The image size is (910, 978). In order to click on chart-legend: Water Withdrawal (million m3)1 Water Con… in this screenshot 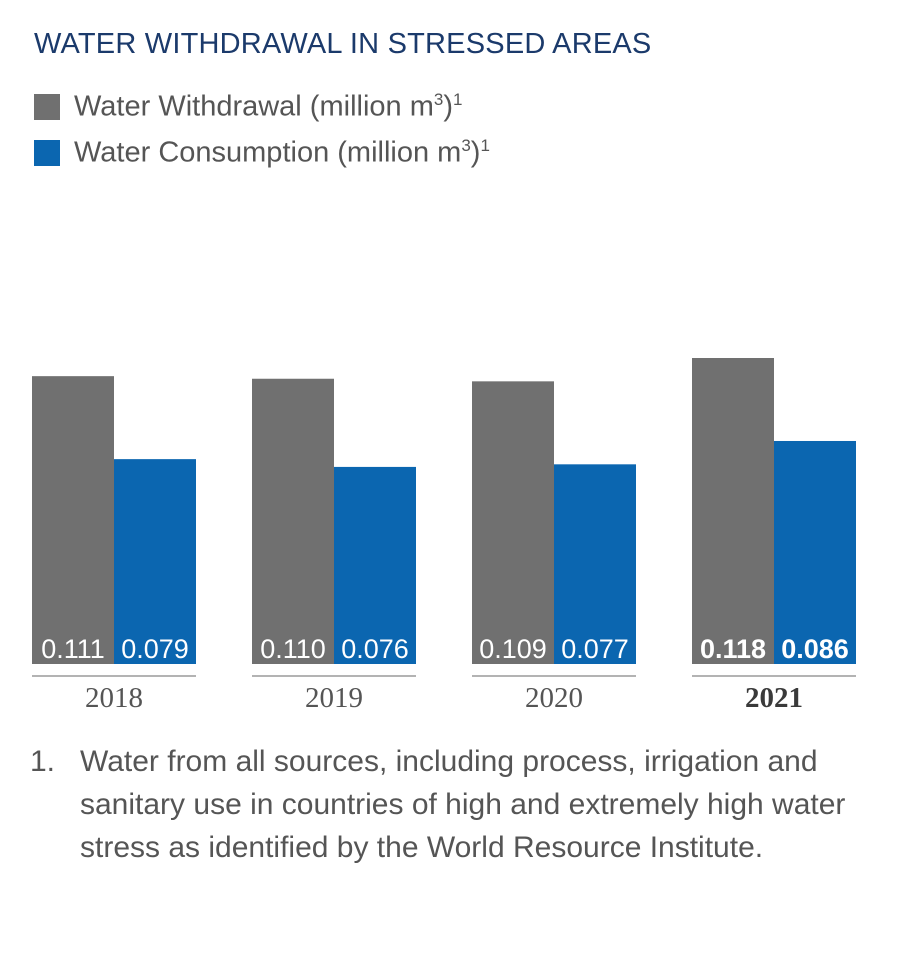, I will do `click(262, 130)`.